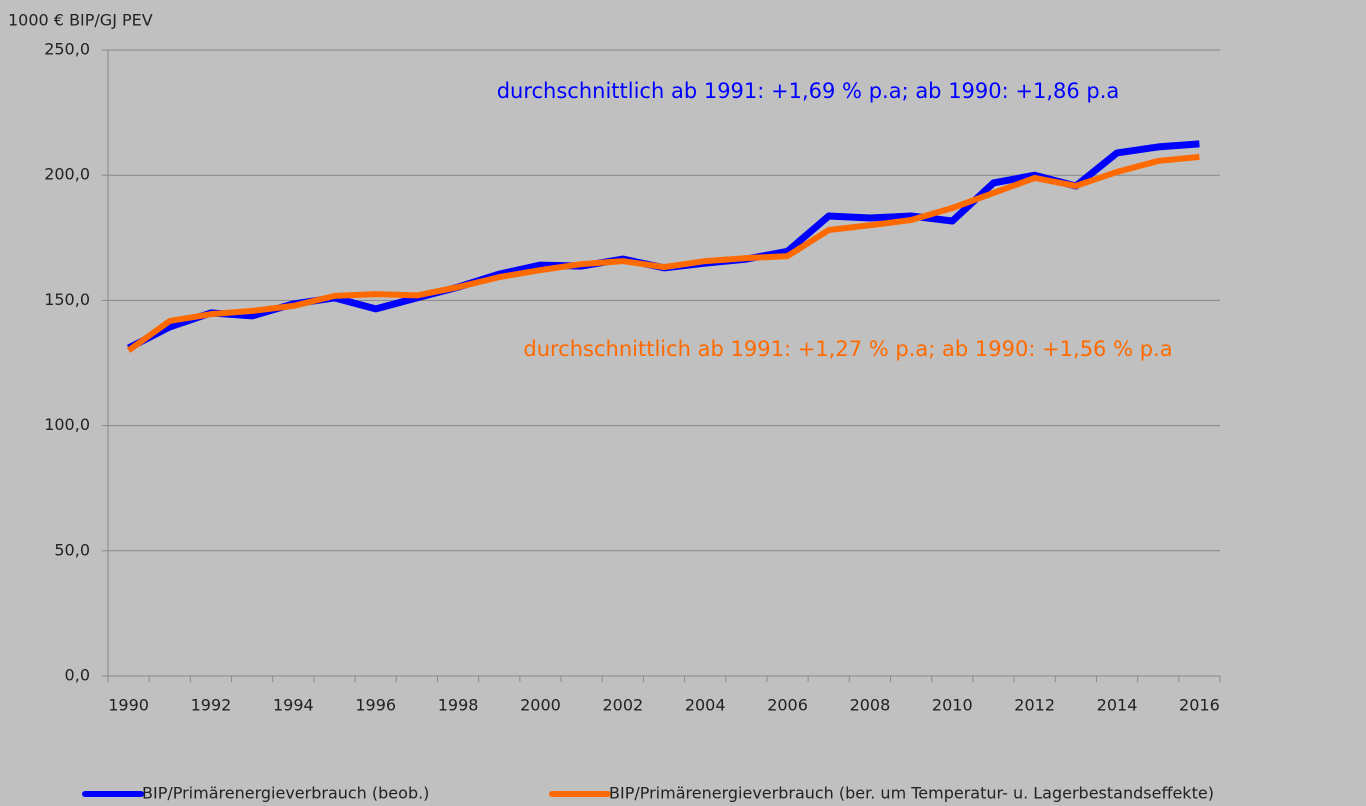  I want to click on x-tick-label: 2004, so click(705, 705).